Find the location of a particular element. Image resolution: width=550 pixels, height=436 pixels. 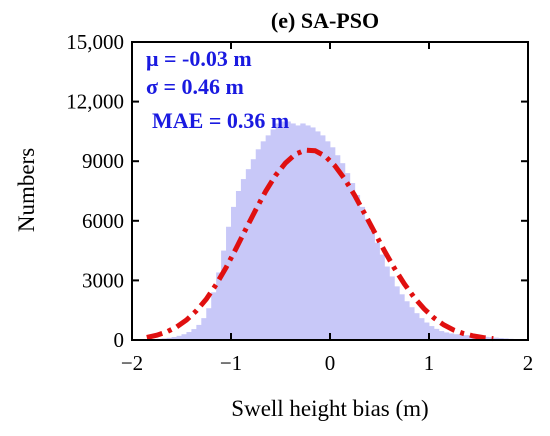

y-tick-label: 3000 is located at coordinates (103, 280).